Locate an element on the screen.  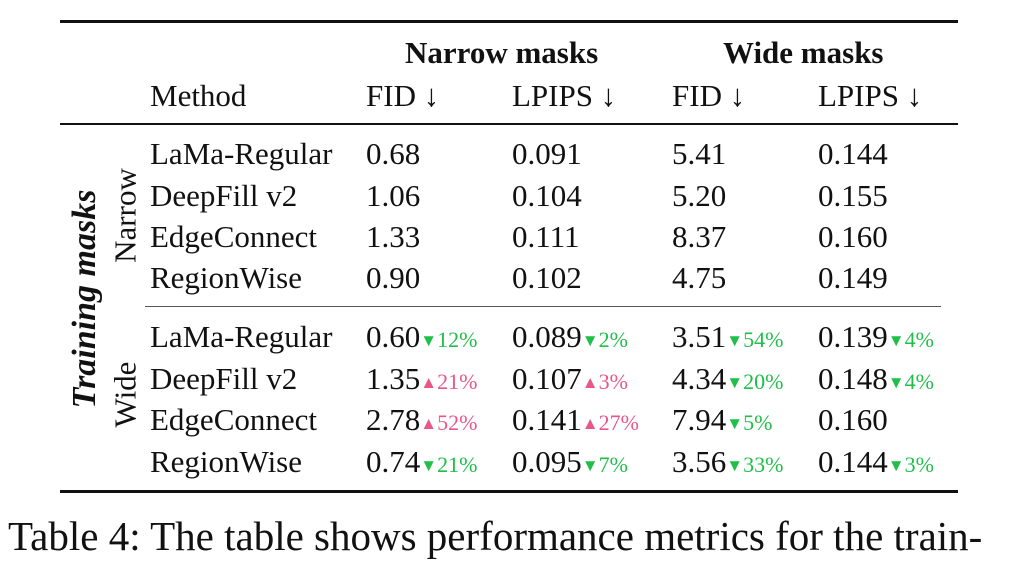
cell-narrow-fid: 2.78▲52% is located at coordinates (421, 419).